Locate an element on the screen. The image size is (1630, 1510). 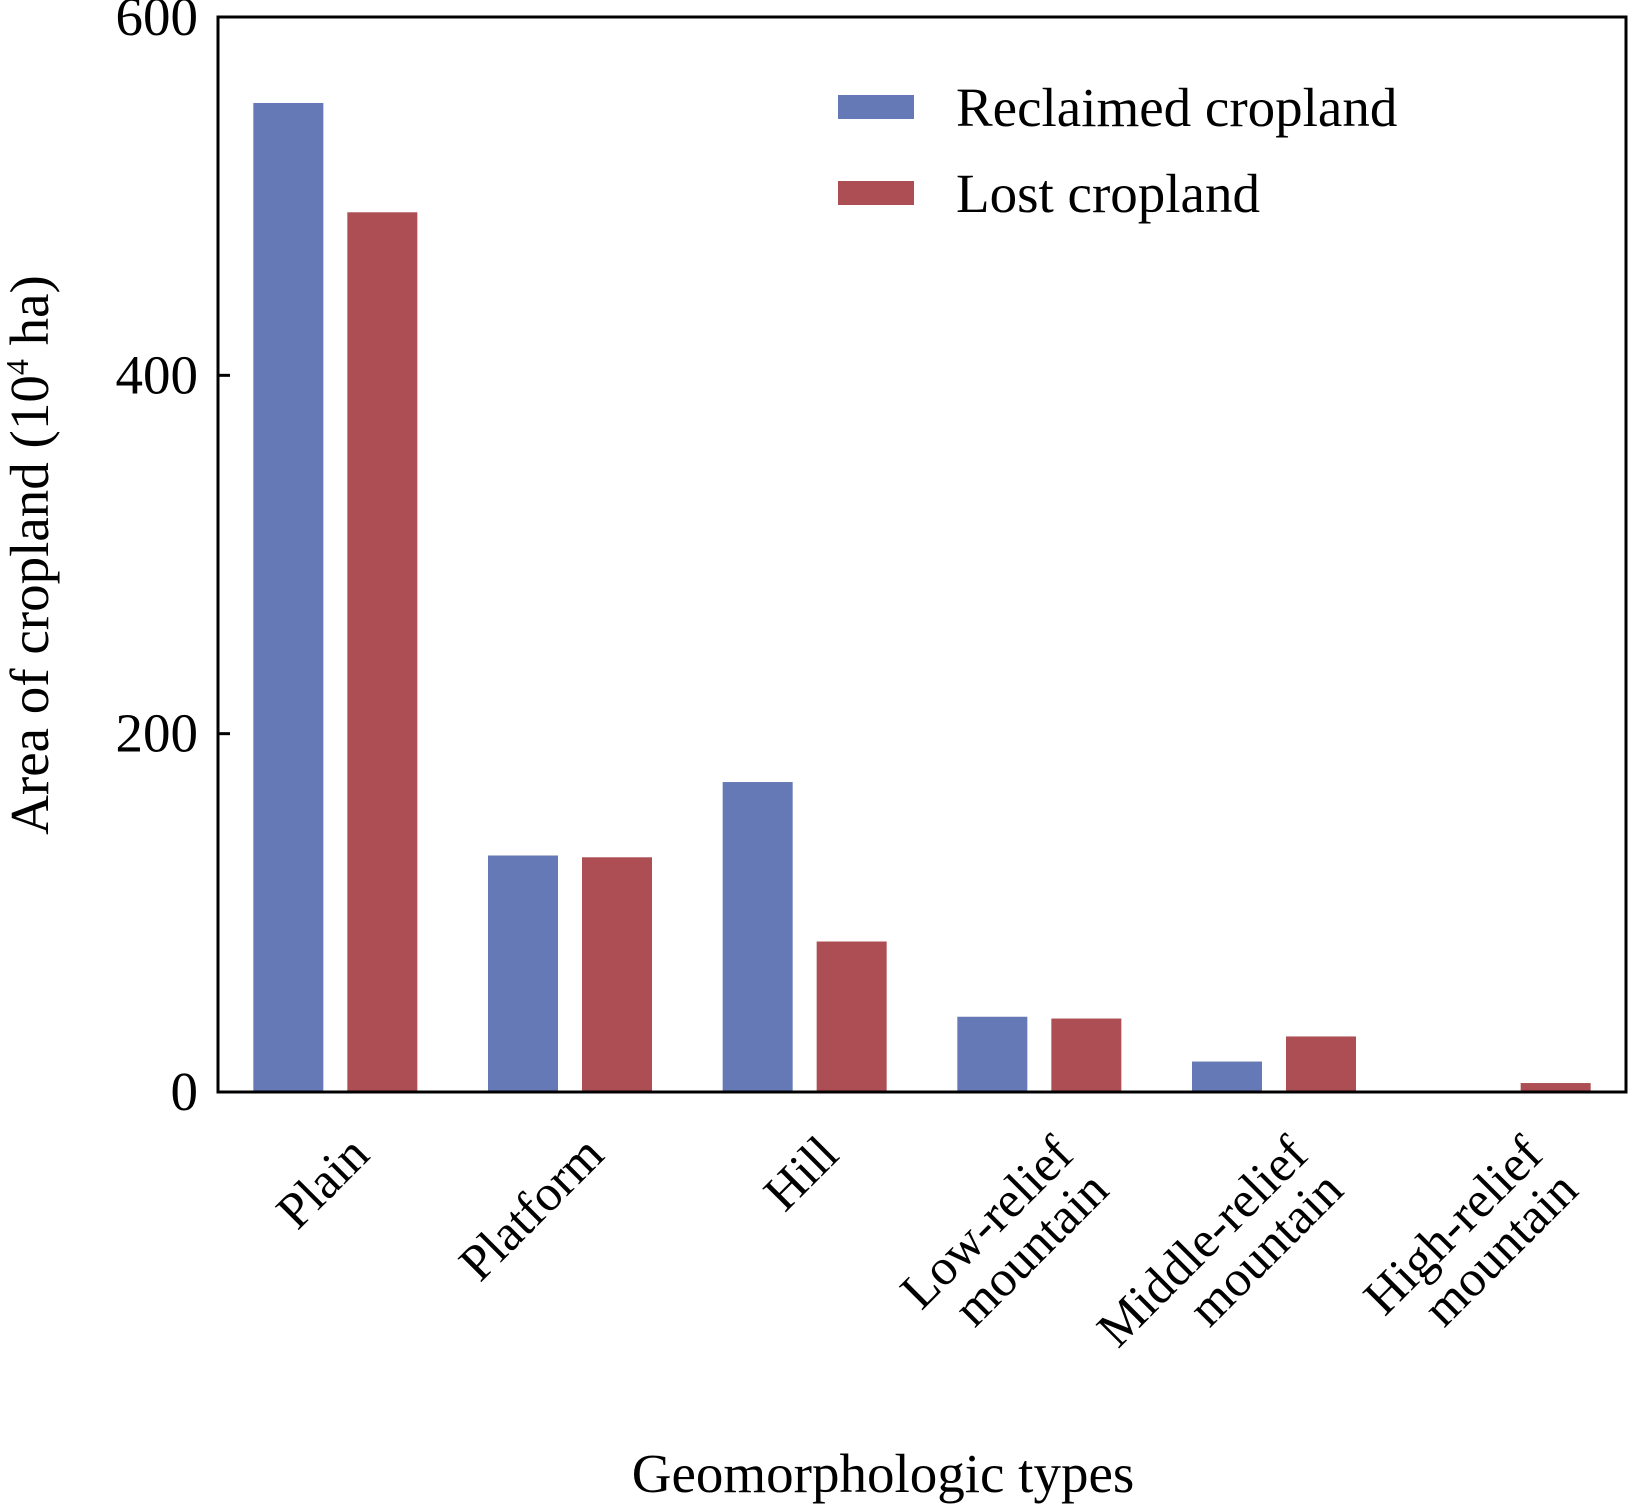
y-tick-label: 200 is located at coordinates (157, 733).